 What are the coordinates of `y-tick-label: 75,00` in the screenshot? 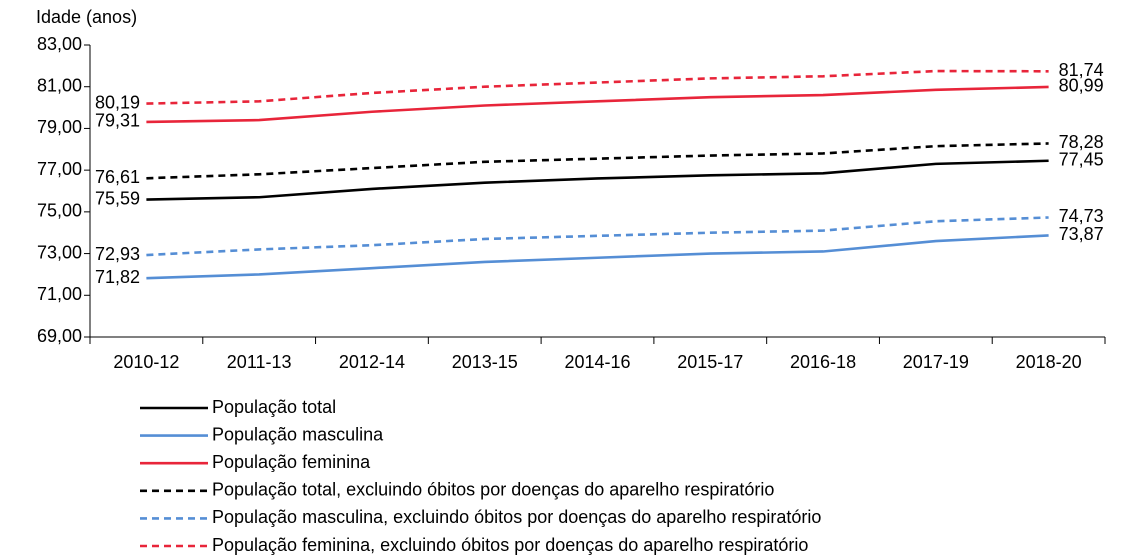 It's located at (59, 211).